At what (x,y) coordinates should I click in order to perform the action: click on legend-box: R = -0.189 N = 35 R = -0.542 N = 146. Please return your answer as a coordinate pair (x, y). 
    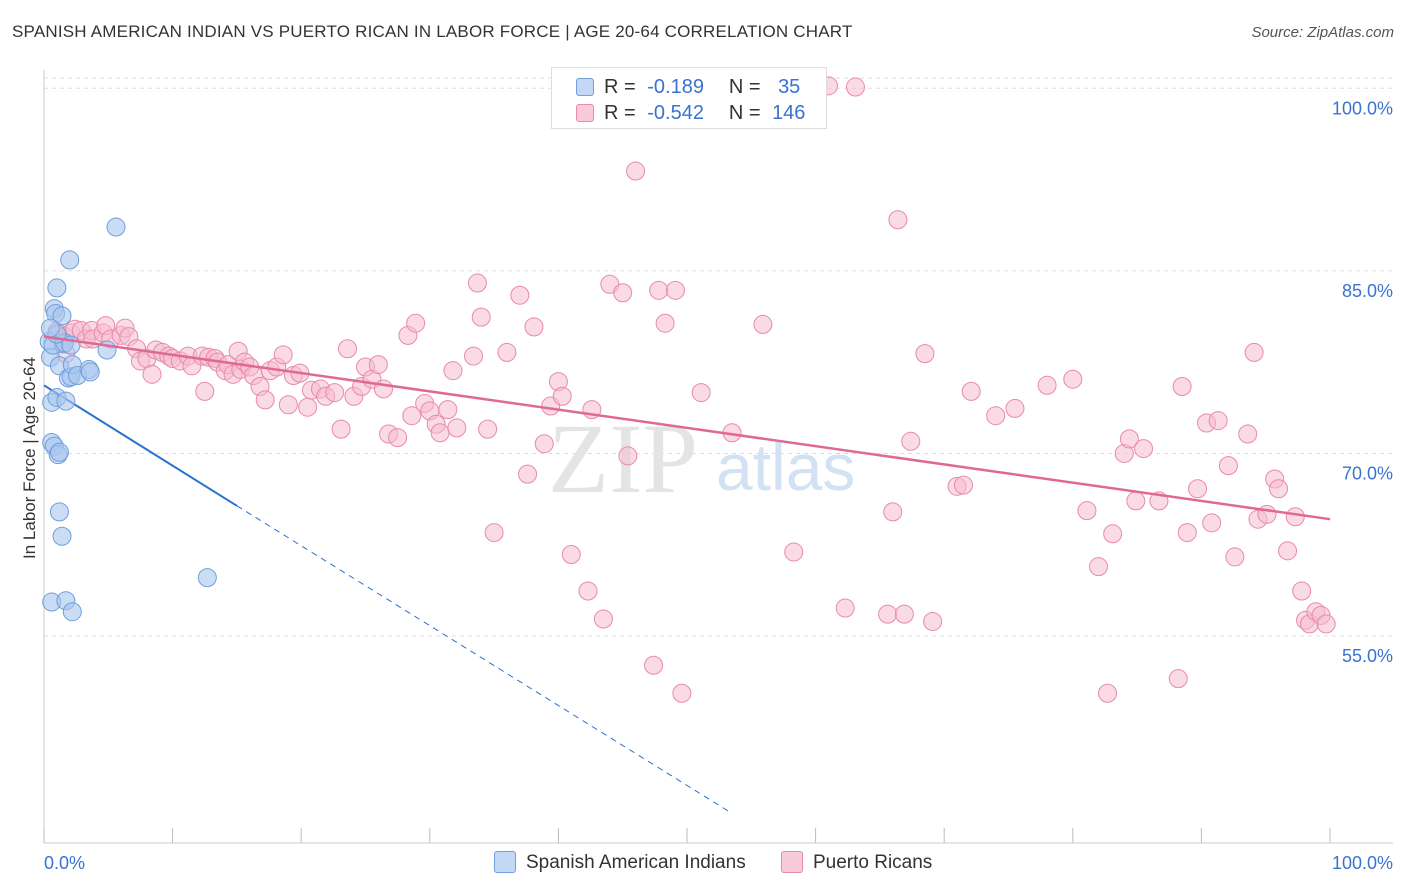
    Looking at the image, I should click on (689, 98).